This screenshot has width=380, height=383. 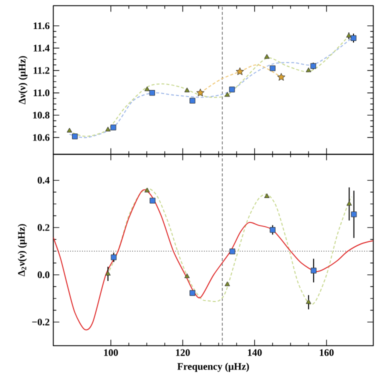 What do you see at coordinates (42, 26) in the screenshot?
I see `y-tick-label: 11.6` at bounding box center [42, 26].